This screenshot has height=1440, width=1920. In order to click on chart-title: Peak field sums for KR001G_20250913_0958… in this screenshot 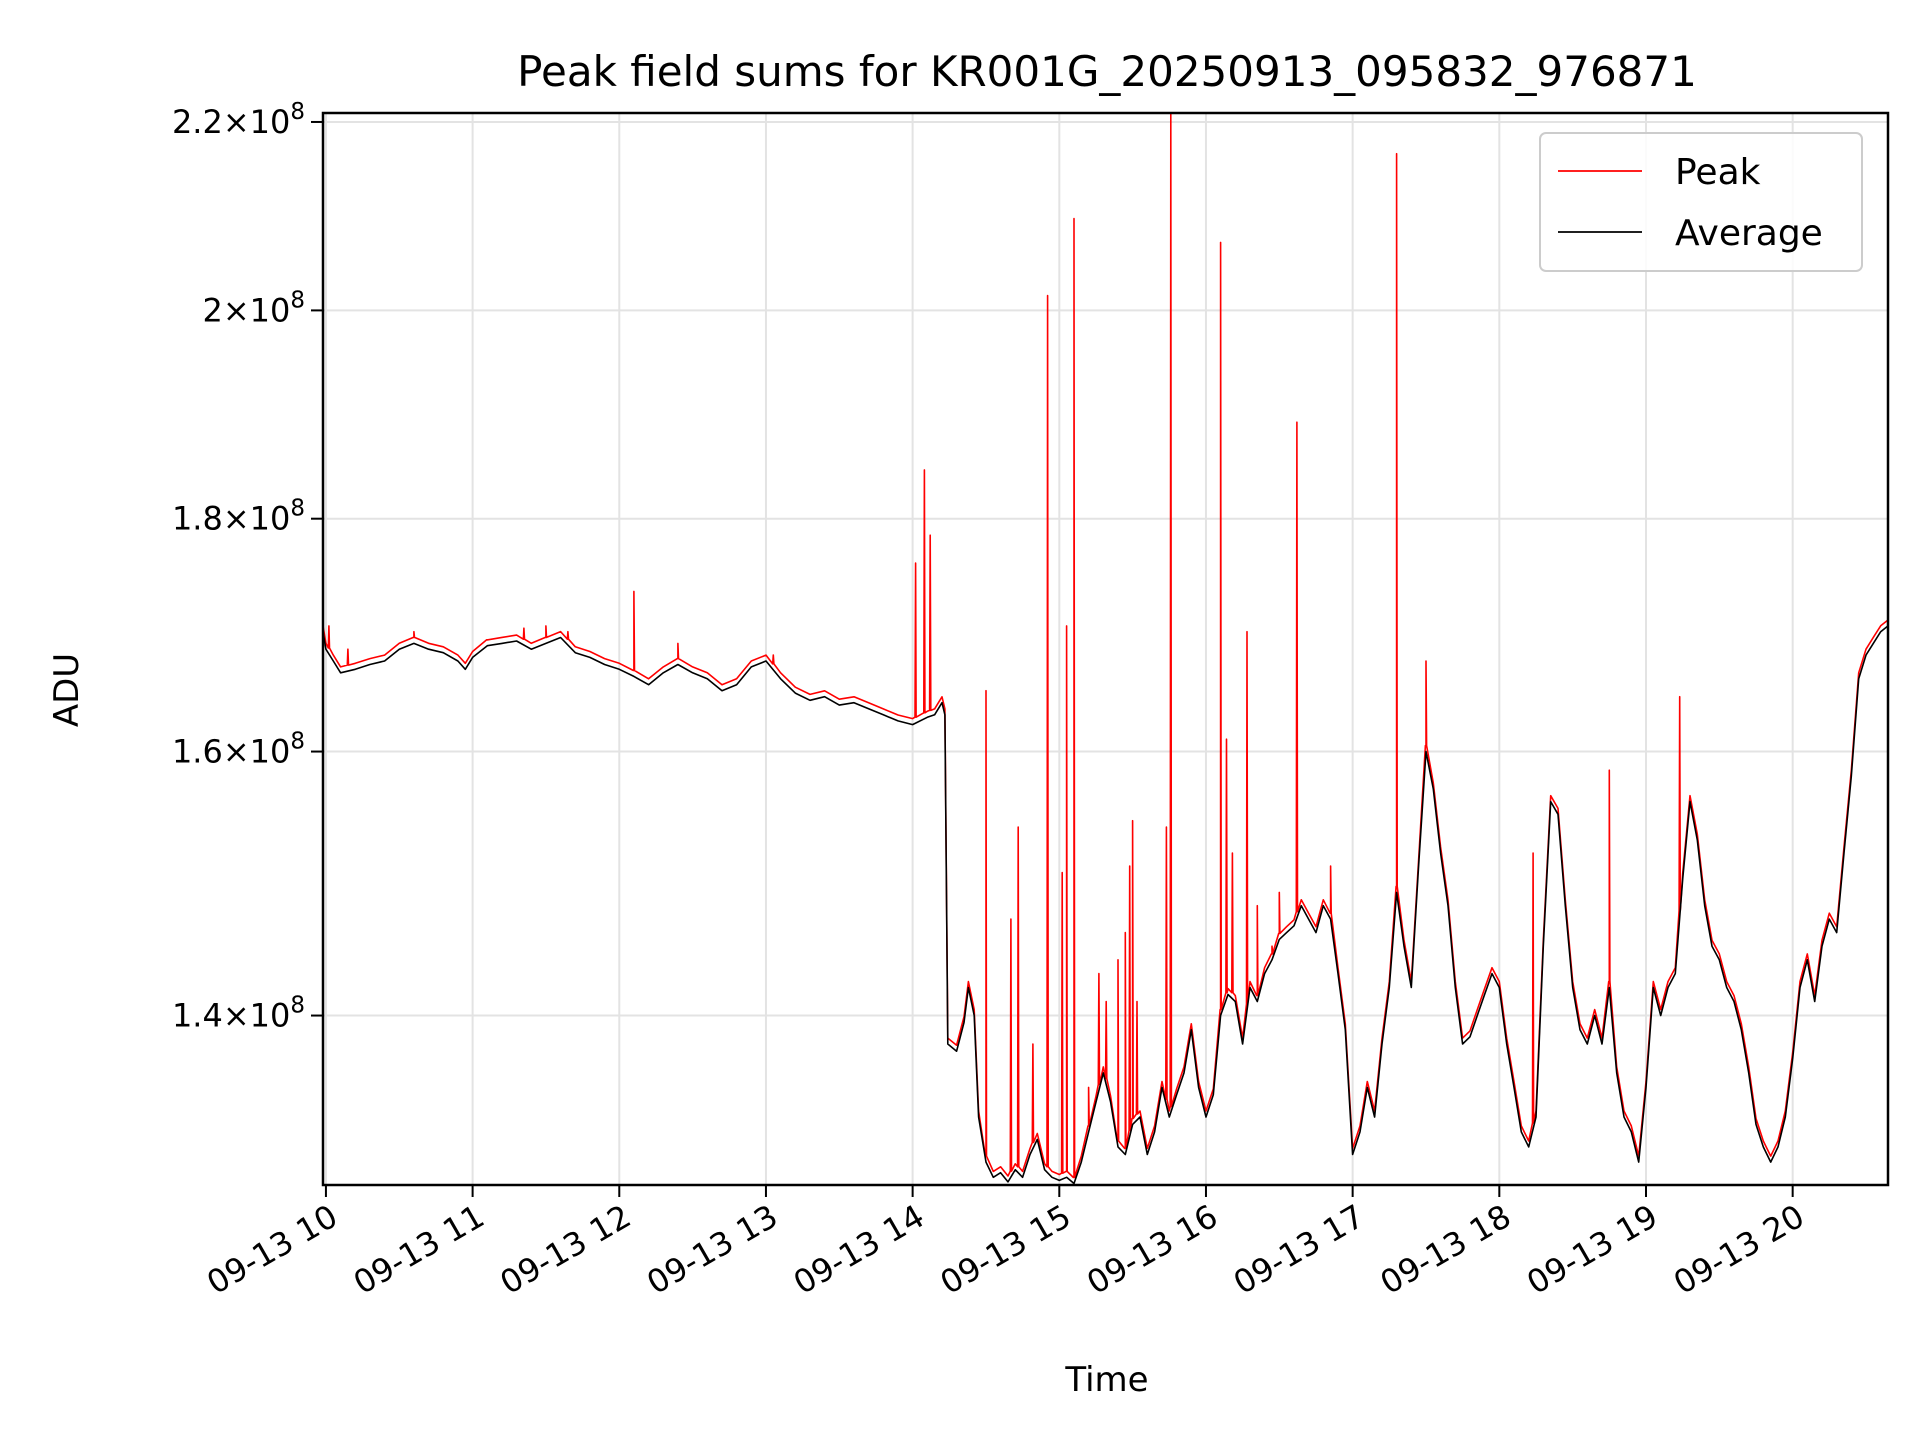, I will do `click(1107, 71)`.